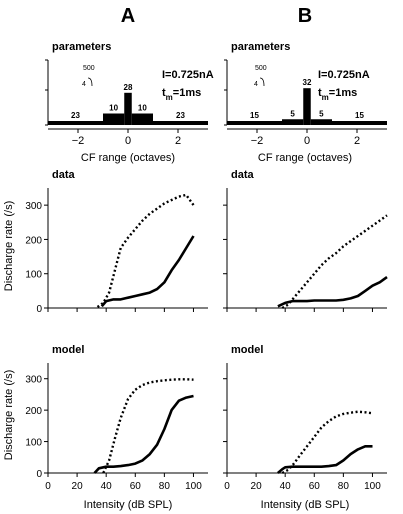 The height and width of the screenshot is (514, 403). Describe the element at coordinates (64, 175) in the screenshot. I see `data-title-a: data` at that location.